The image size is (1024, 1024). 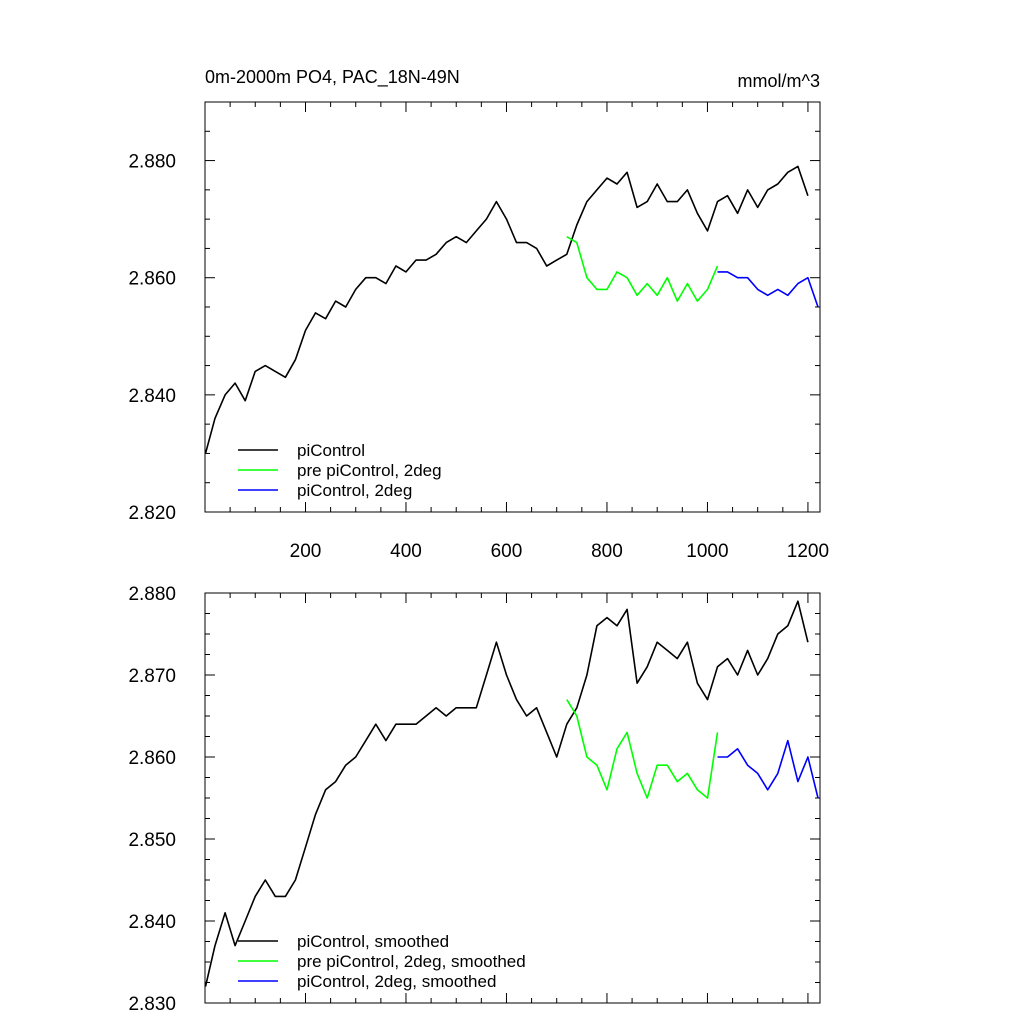 I want to click on y-tick-label: 2.850, so click(x=152, y=840).